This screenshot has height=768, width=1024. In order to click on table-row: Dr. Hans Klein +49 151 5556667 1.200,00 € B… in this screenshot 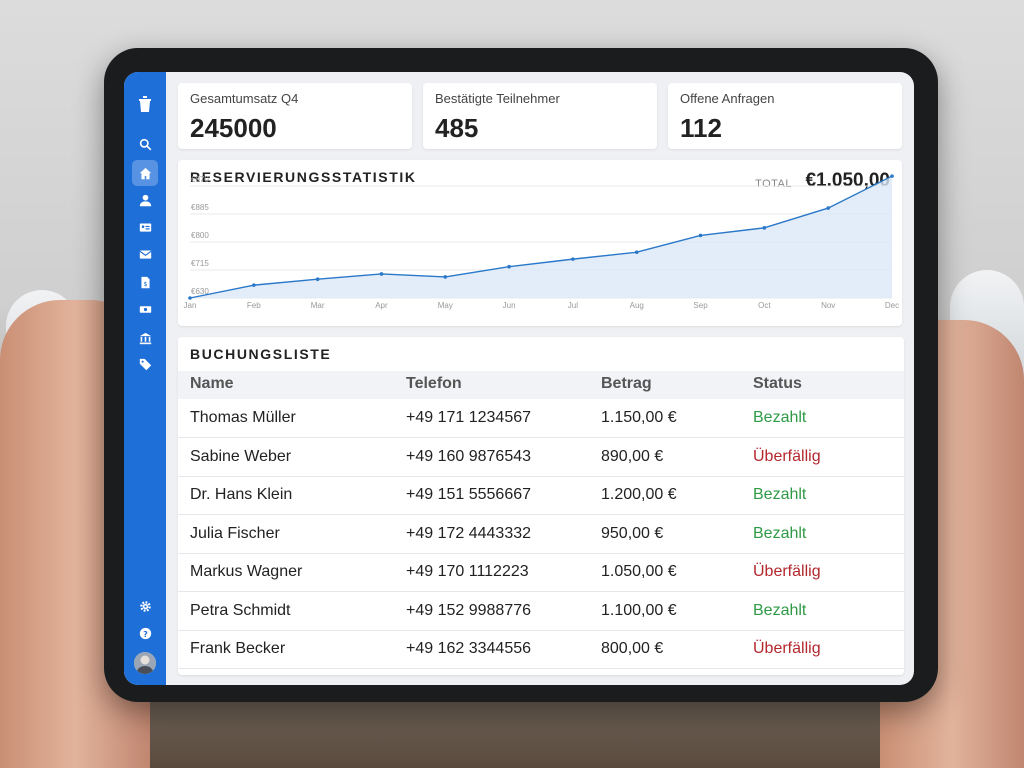, I will do `click(541, 495)`.